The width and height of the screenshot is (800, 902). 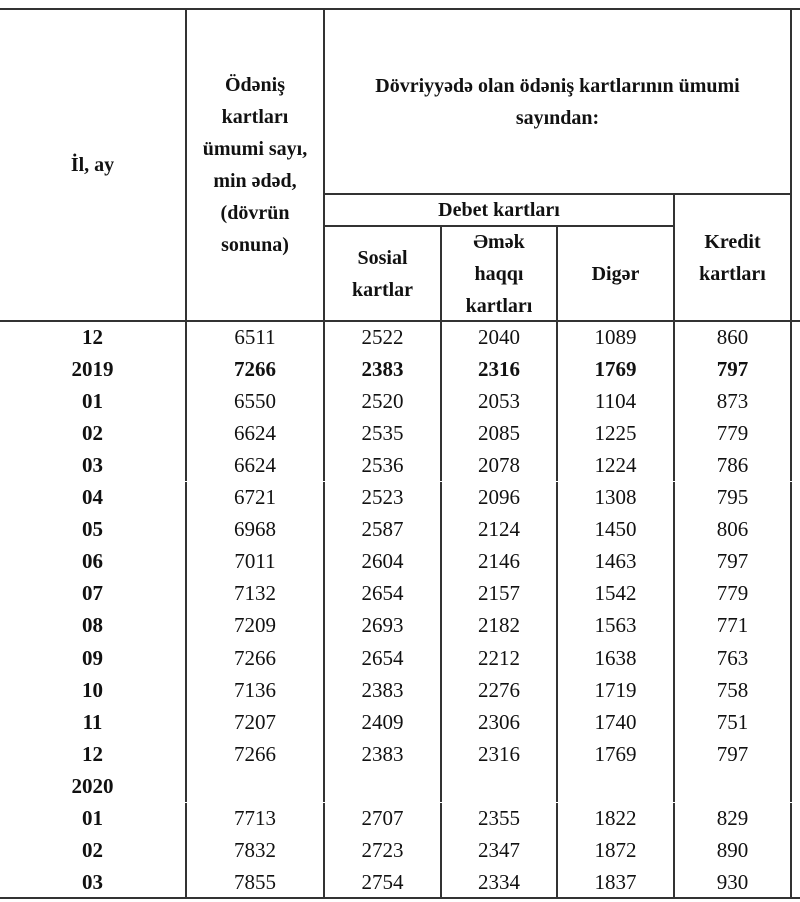 What do you see at coordinates (615, 529) in the screenshot?
I see `value-cell: 1450` at bounding box center [615, 529].